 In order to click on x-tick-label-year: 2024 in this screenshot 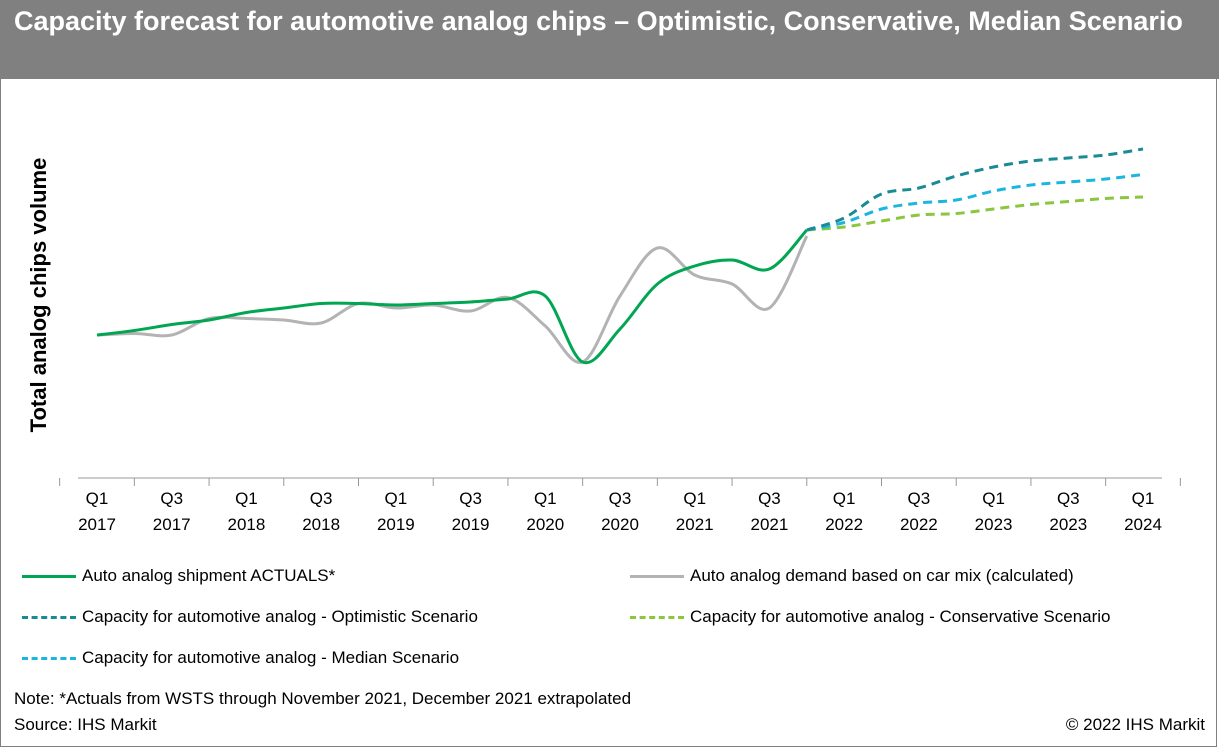, I will do `click(1143, 524)`.